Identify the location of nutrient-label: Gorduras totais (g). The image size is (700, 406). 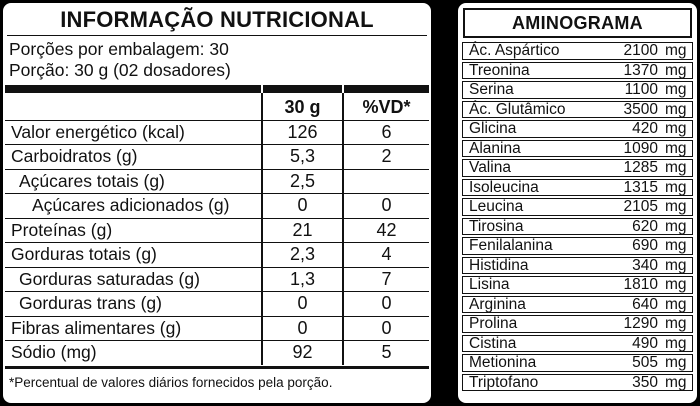
(84, 254).